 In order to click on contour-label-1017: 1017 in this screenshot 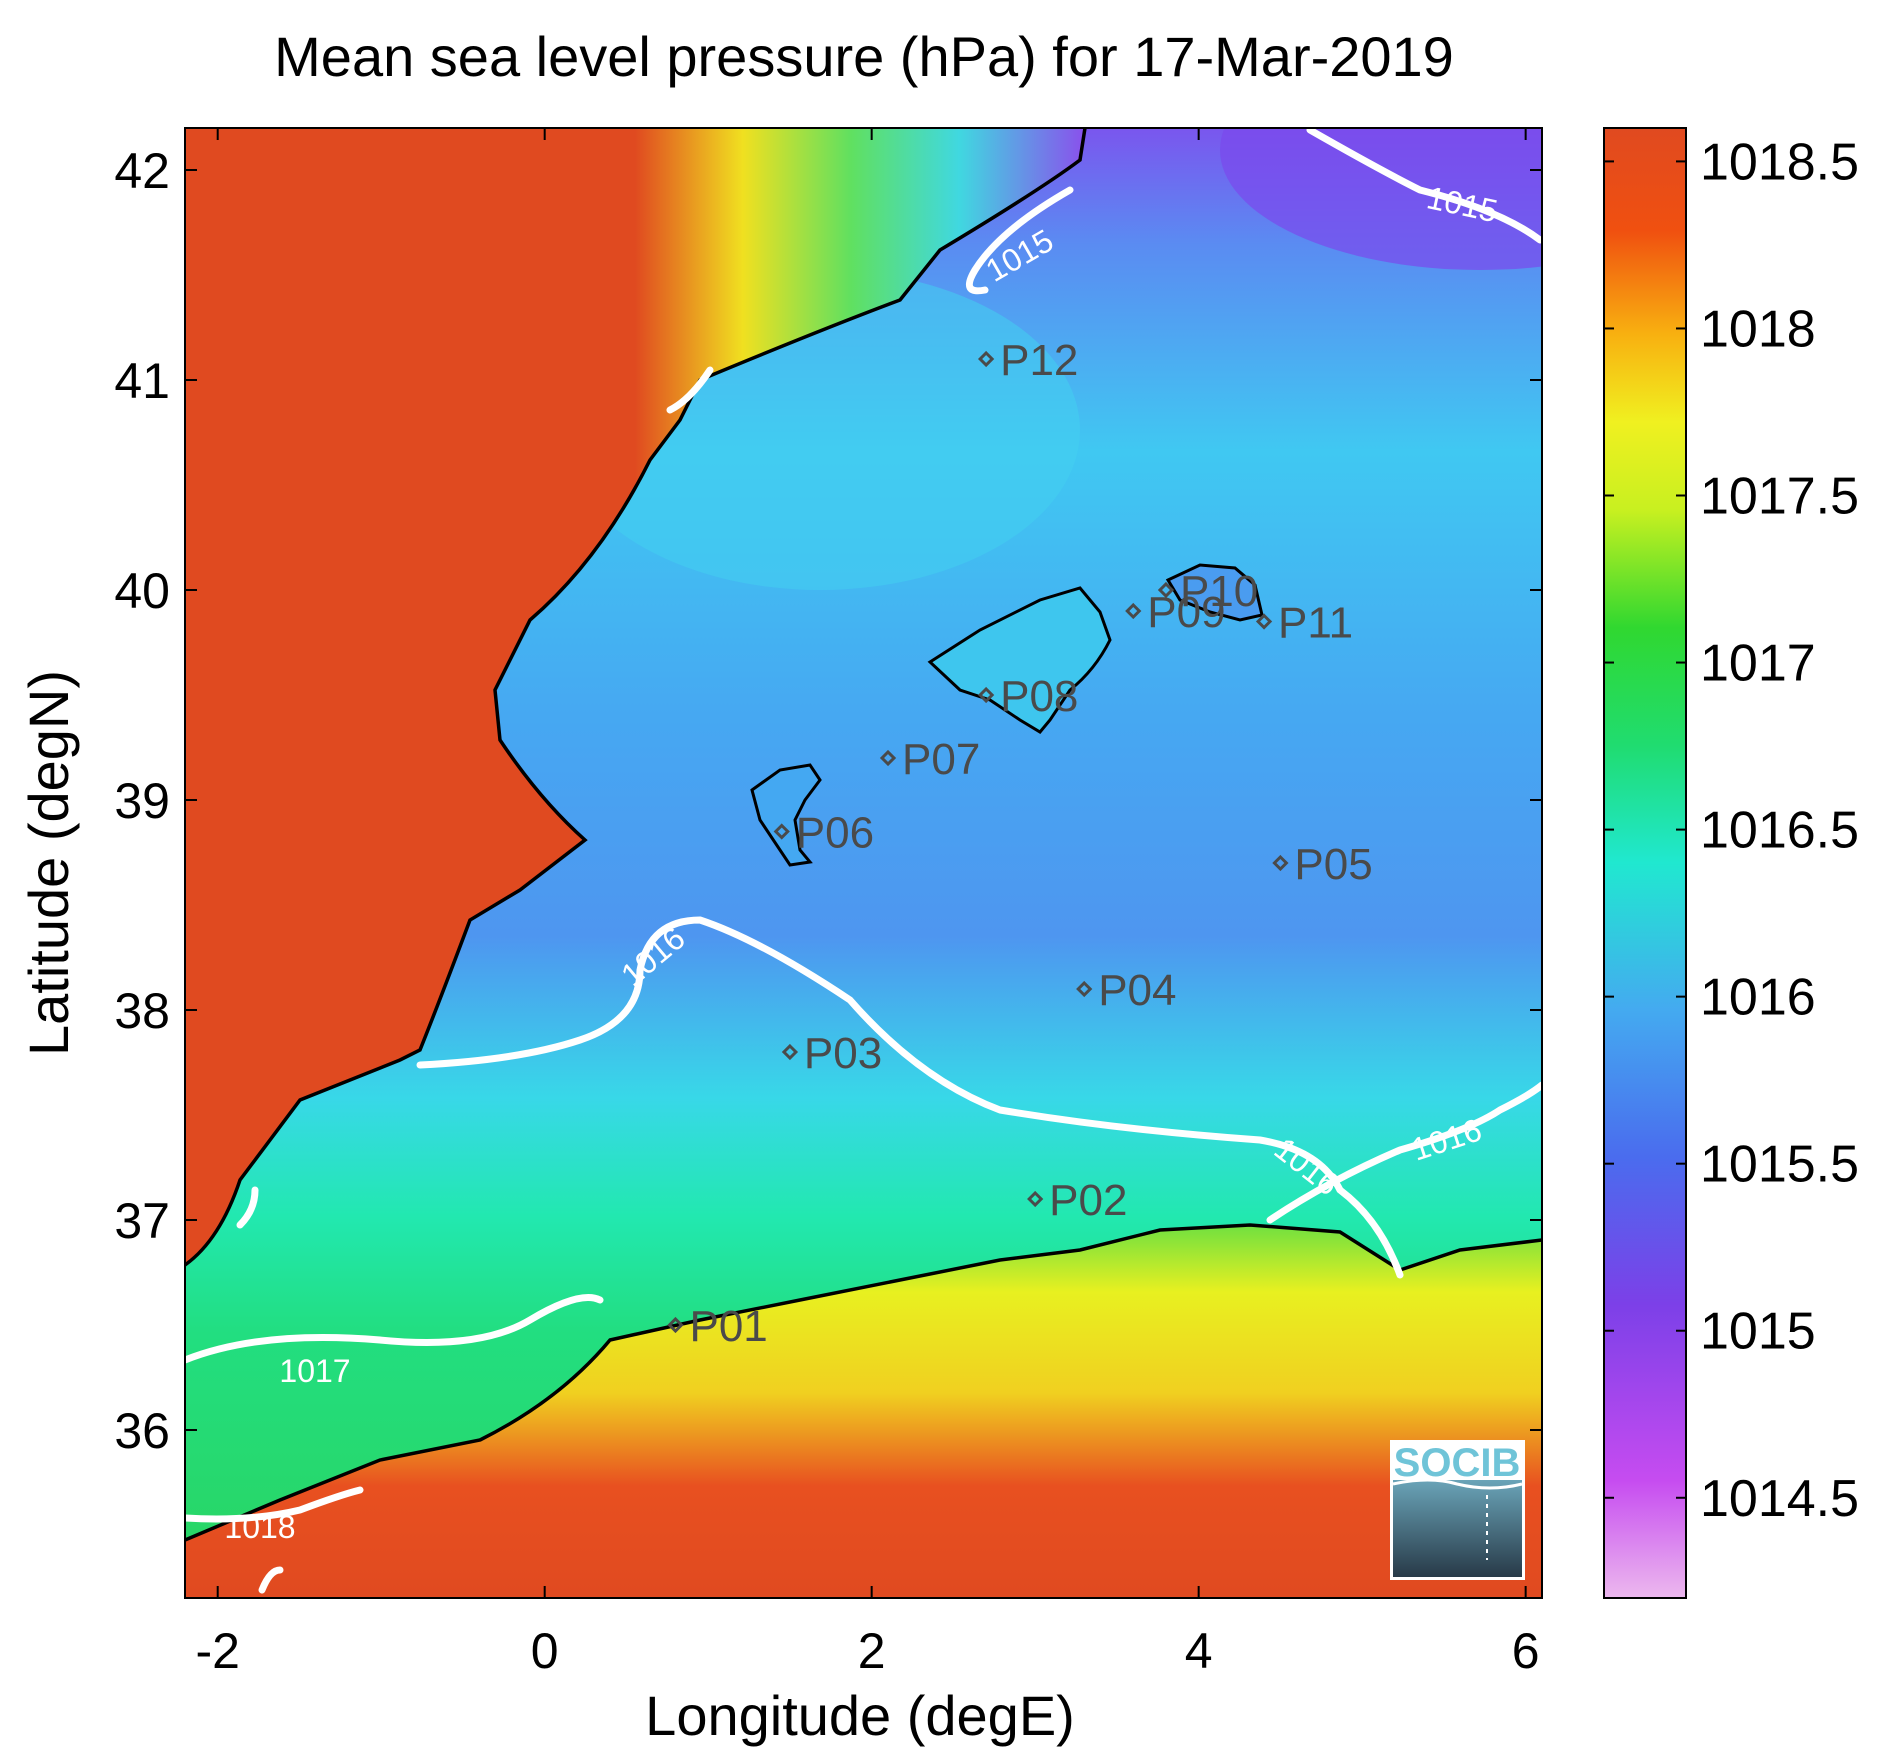, I will do `click(314, 1371)`.